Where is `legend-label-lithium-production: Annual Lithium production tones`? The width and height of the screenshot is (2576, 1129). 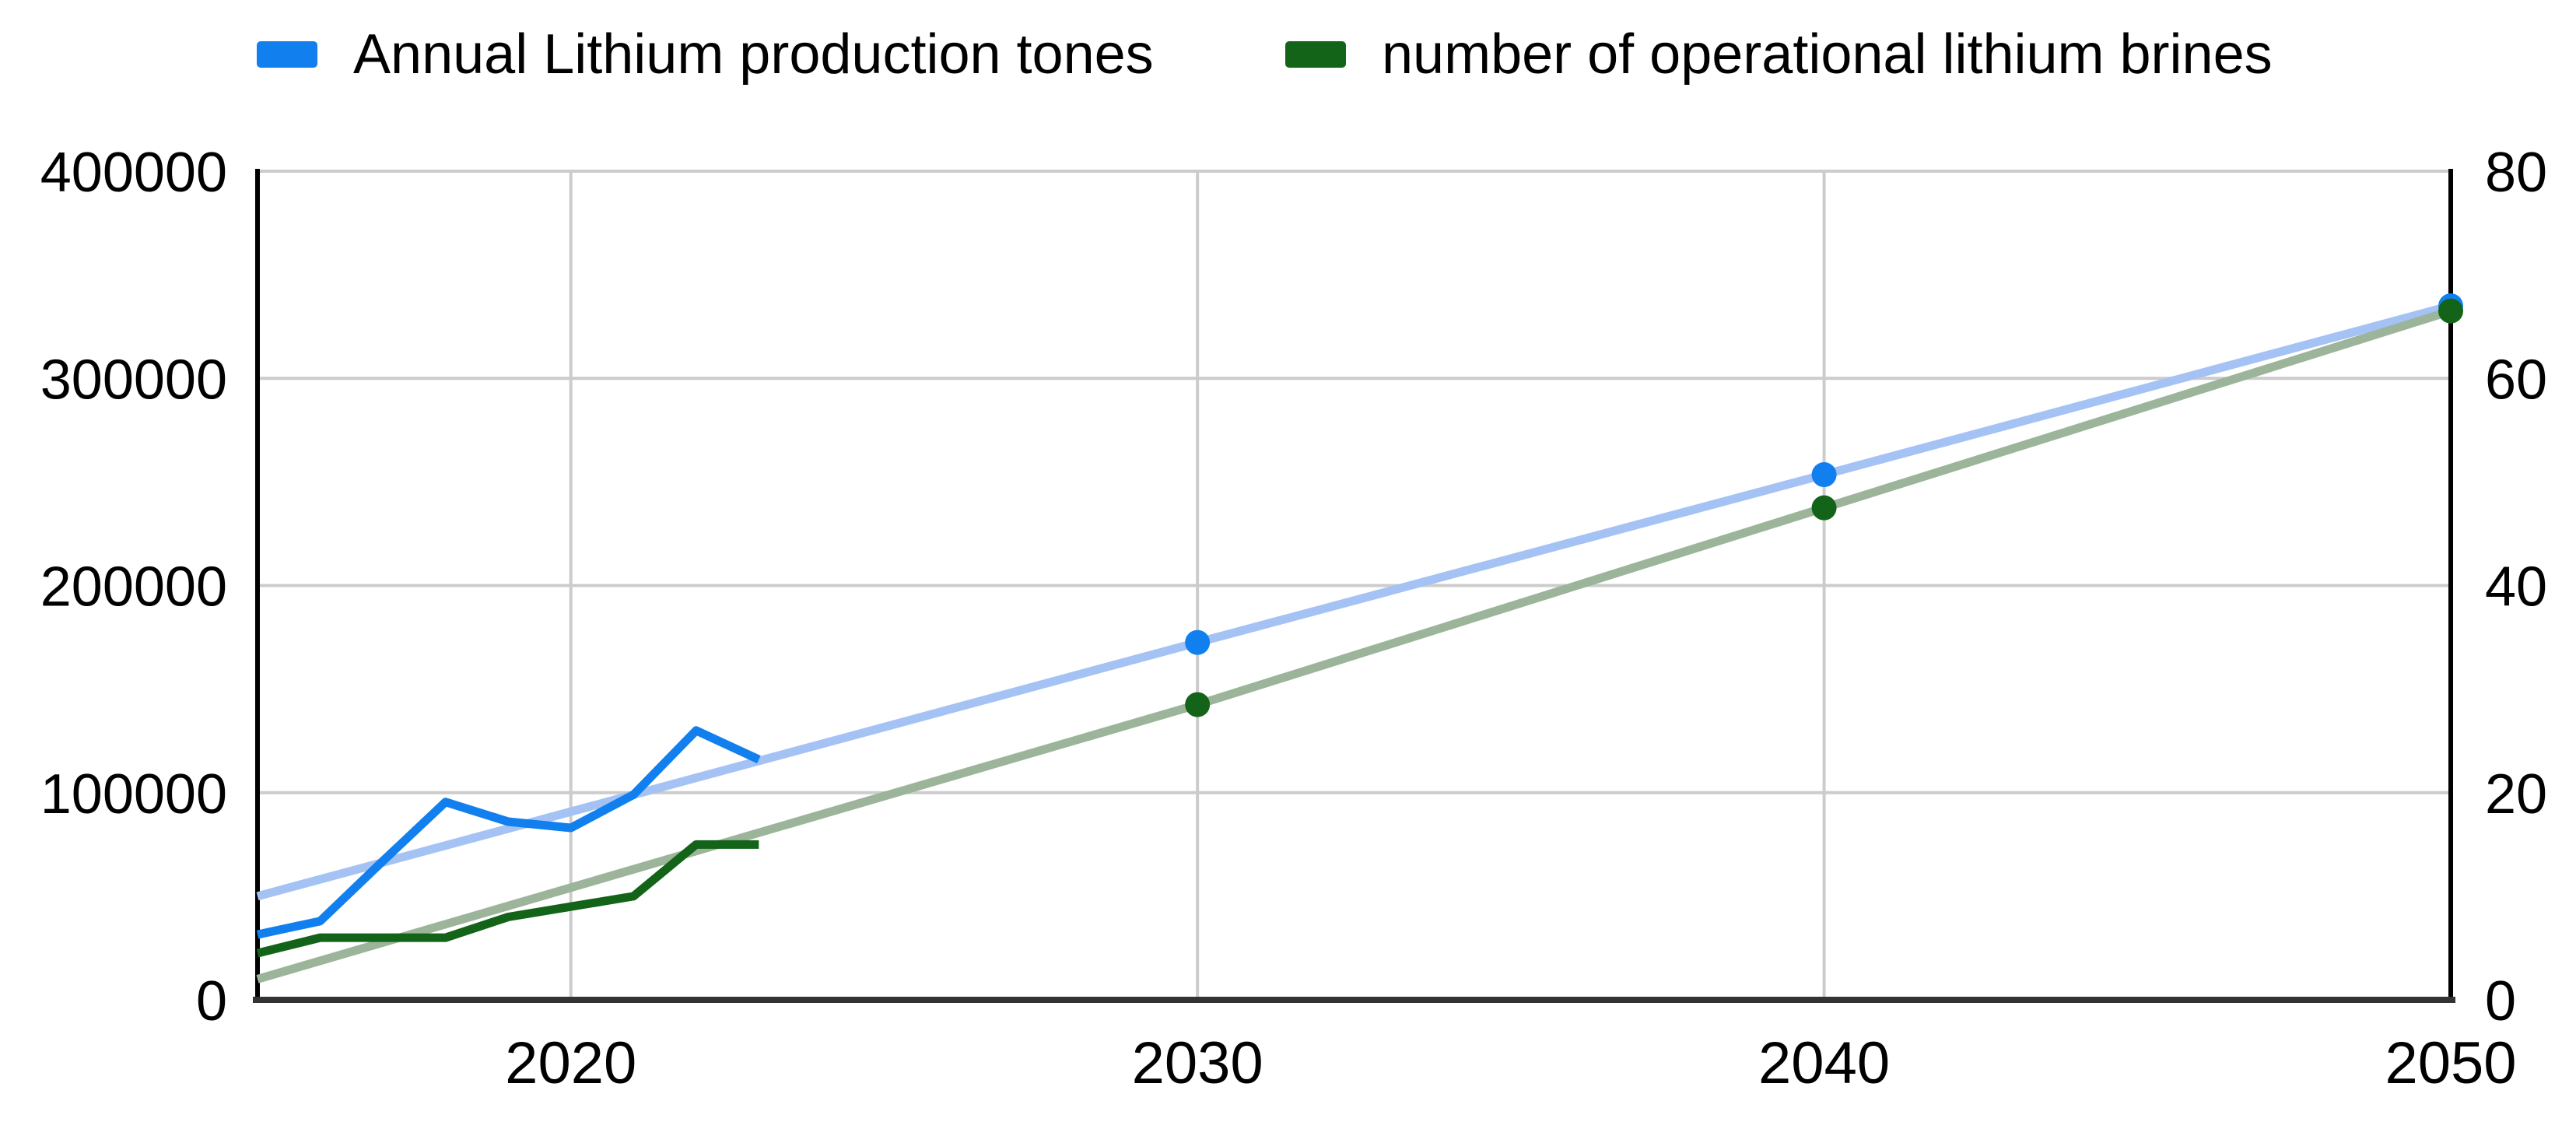
legend-label-lithium-production: Annual Lithium production tones is located at coordinates (753, 54).